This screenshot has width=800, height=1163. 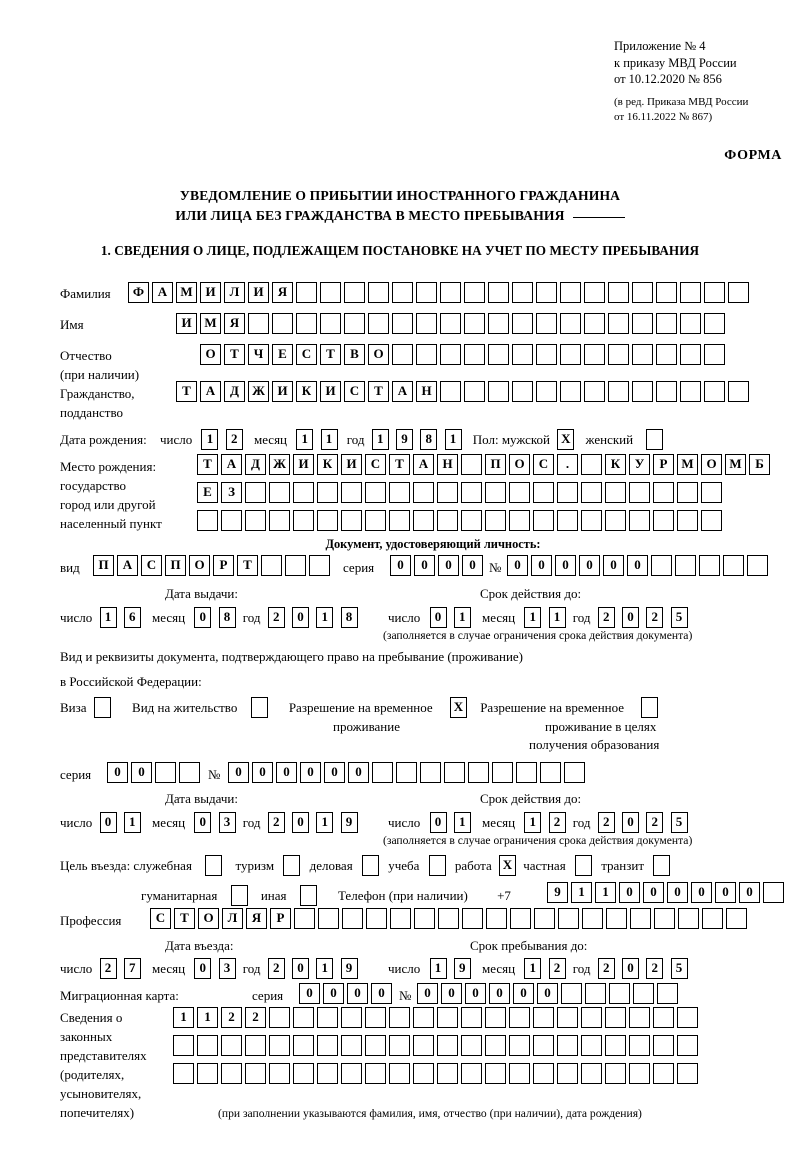 I want to click on stay-number-cell-3: 0, so click(x=286, y=772).